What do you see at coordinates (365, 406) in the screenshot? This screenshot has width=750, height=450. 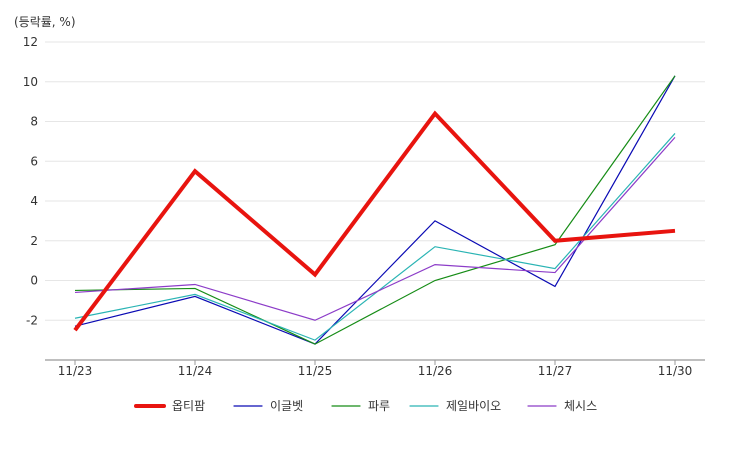 I see `legend: 옵티팜 이글벳 파루 제일바이오 체시스` at bounding box center [365, 406].